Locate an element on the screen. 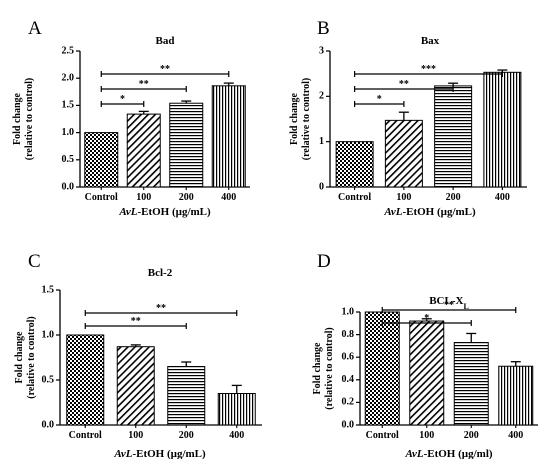  chart-title: Bcl-2 is located at coordinates (160, 273).